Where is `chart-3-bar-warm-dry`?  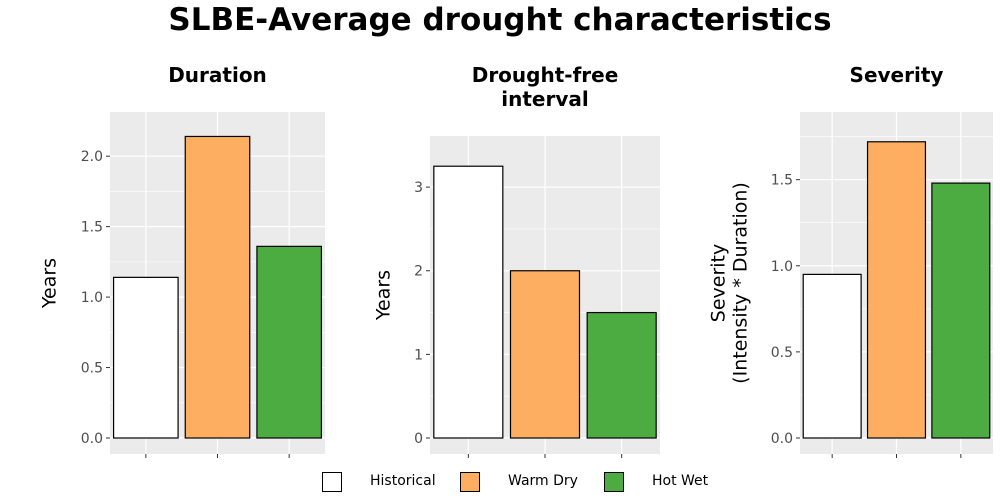
chart-3-bar-warm-dry is located at coordinates (896, 290).